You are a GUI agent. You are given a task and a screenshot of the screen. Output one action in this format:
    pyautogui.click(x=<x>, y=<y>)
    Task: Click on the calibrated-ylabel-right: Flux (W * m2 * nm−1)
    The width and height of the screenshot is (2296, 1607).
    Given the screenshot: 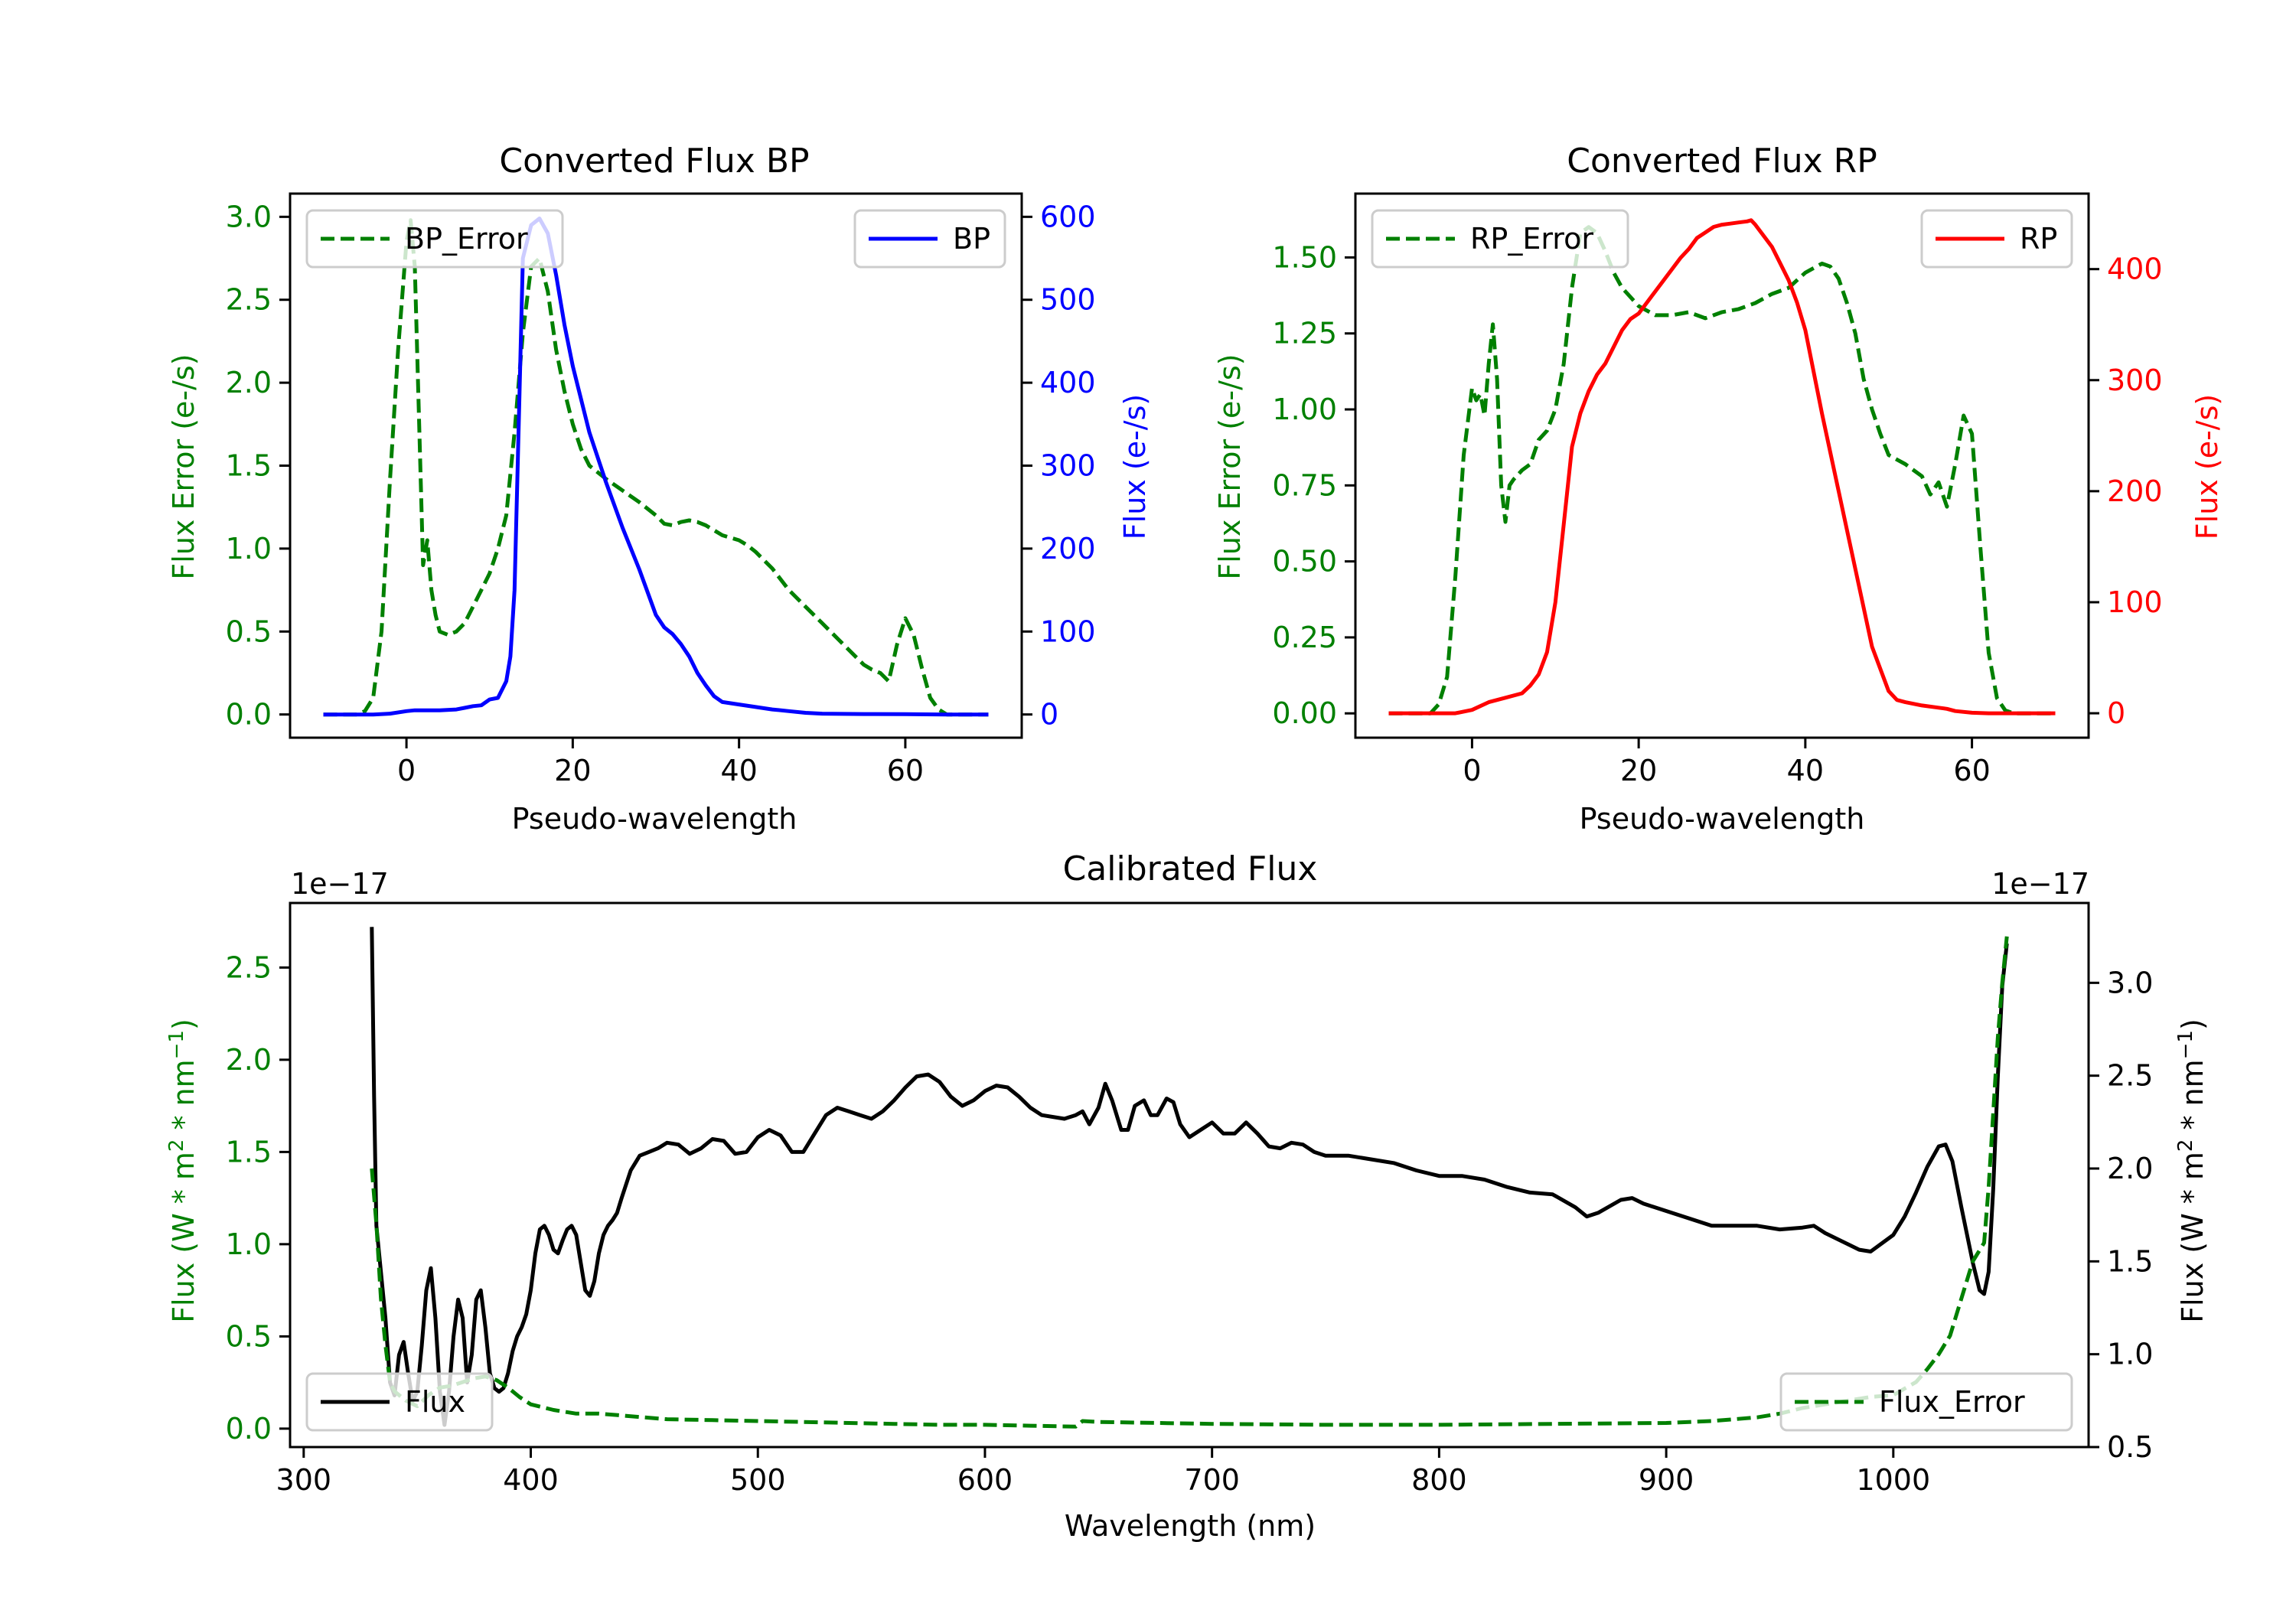 What is the action you would take?
    pyautogui.click(x=2192, y=1171)
    